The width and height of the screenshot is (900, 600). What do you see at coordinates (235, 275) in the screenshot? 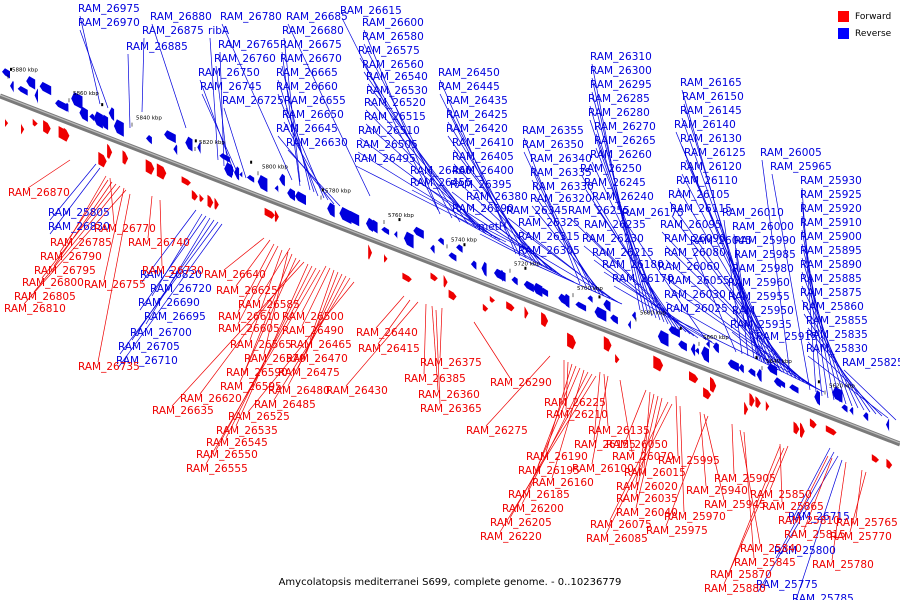
I see `forward-gene-label: RAM_26640` at bounding box center [235, 275].